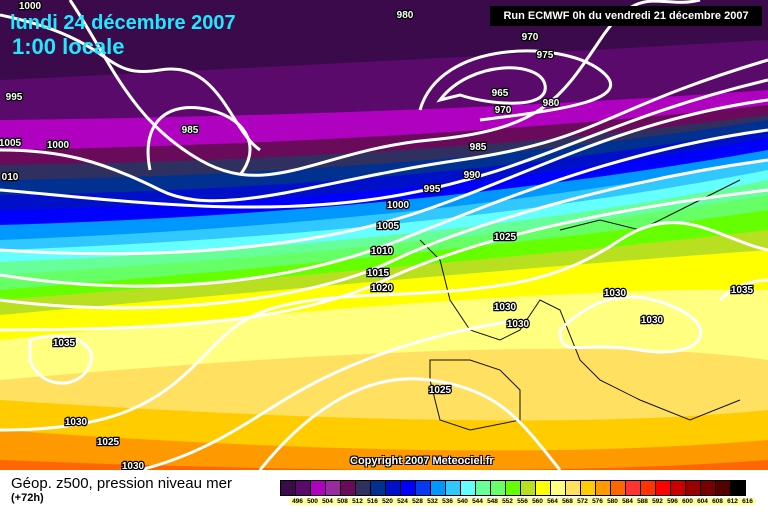 The height and width of the screenshot is (512, 768). What do you see at coordinates (402, 501) in the screenshot?
I see `color-scale-label: 524` at bounding box center [402, 501].